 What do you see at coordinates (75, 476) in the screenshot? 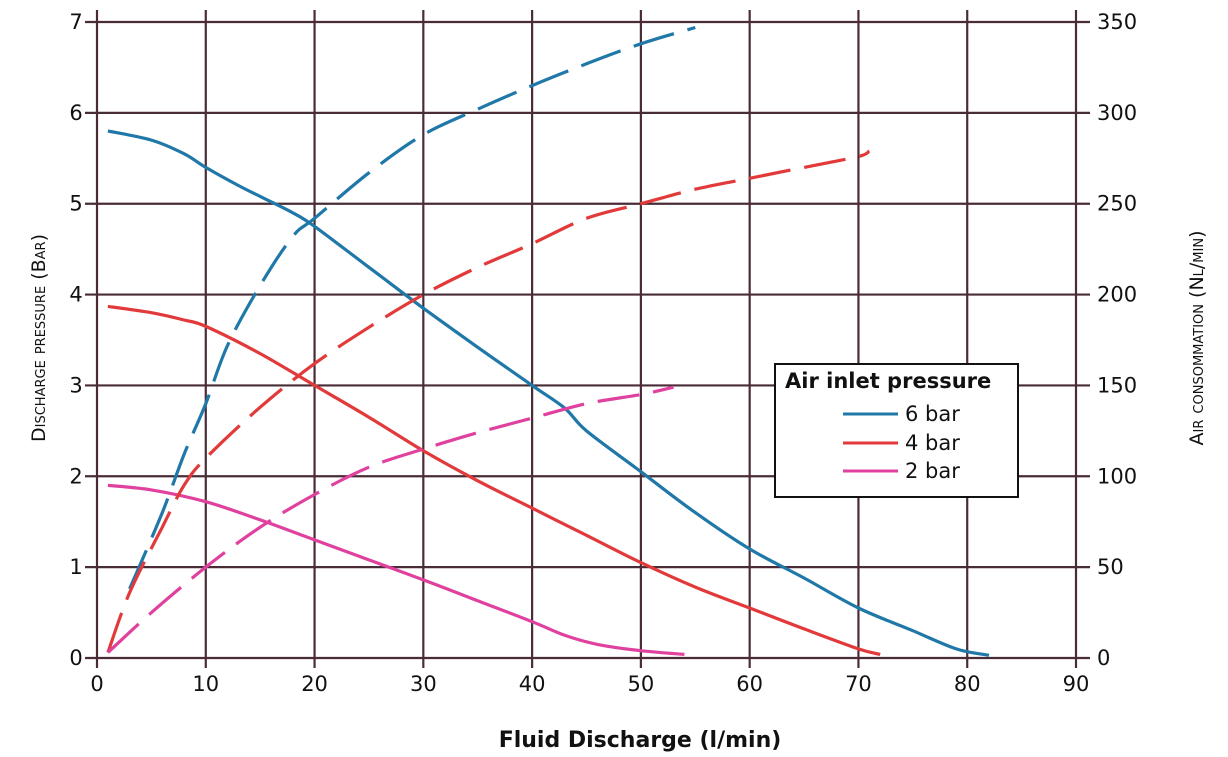
I see `y-left-tick-label-2: 2` at bounding box center [75, 476].